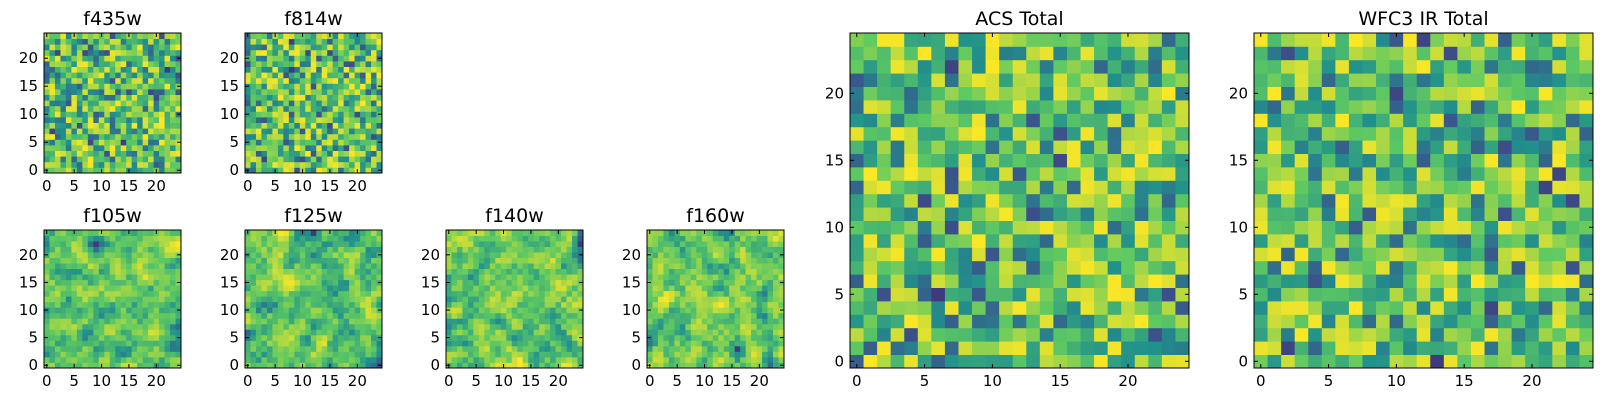 This screenshot has width=1600, height=400. What do you see at coordinates (314, 299) in the screenshot?
I see `heatmap-cells` at bounding box center [314, 299].